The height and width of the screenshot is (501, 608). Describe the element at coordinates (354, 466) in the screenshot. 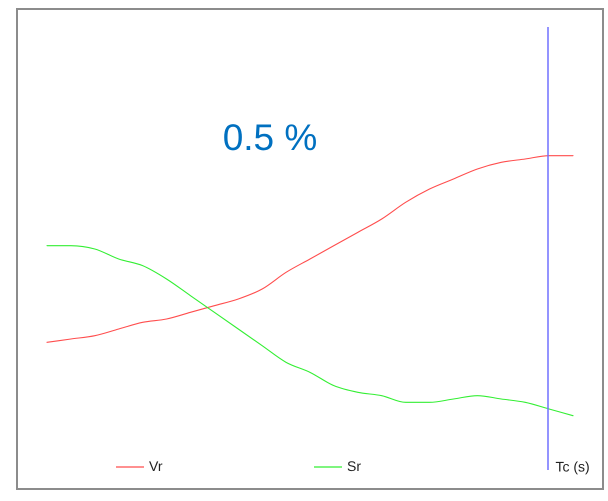

I see `legend-label: Sr` at that location.